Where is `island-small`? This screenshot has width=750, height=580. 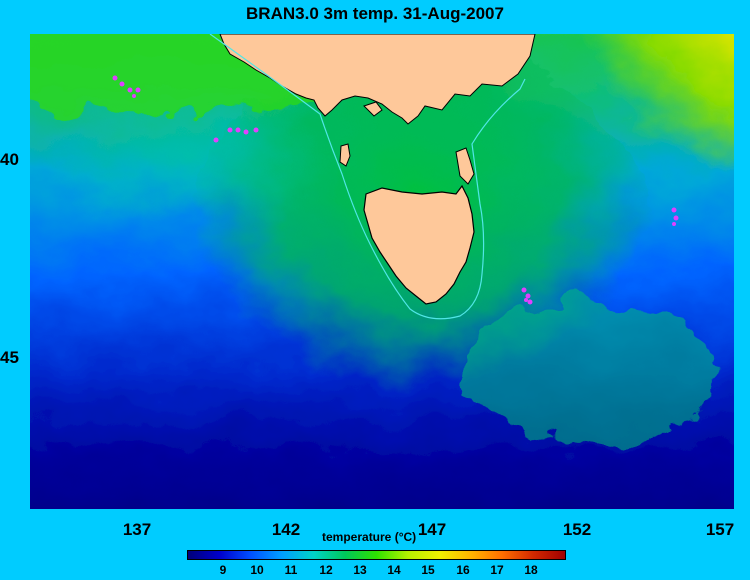
island-small is located at coordinates (373, 109).